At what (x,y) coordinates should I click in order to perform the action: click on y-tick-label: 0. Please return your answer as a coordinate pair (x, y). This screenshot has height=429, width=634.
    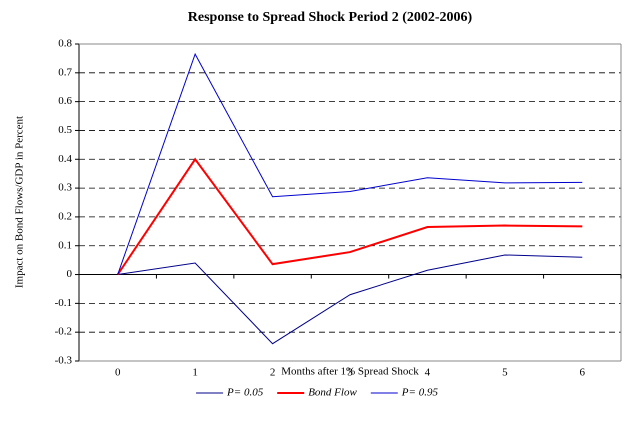
    Looking at the image, I should click on (70, 274).